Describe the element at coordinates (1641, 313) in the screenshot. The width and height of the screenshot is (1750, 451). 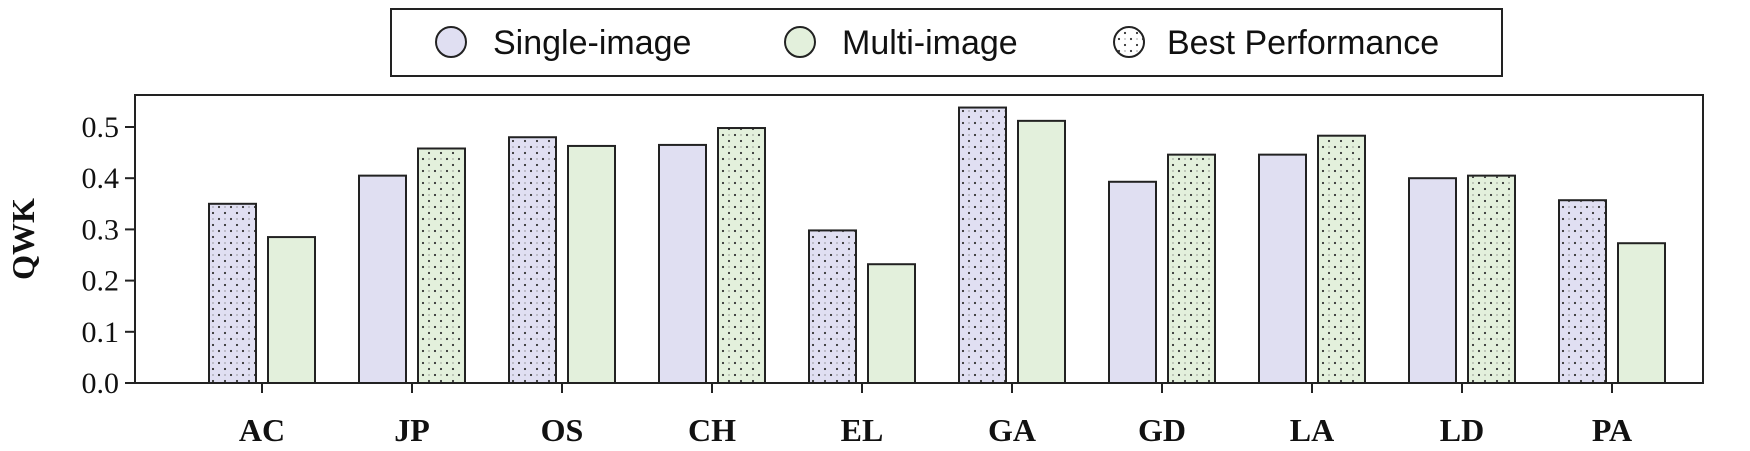
I see `bar-multi-image-pa` at that location.